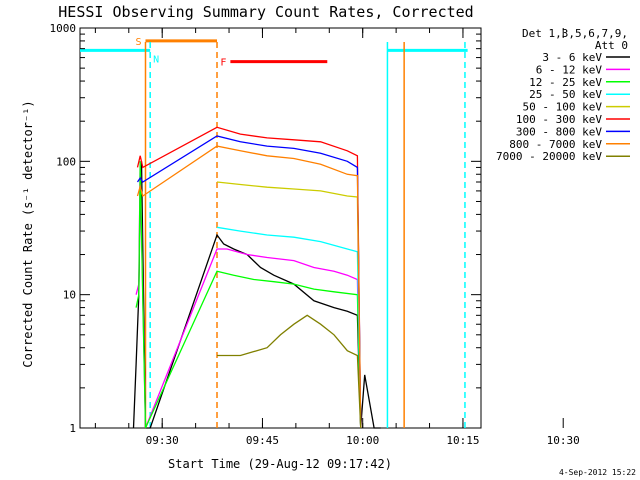 The height and width of the screenshot is (480, 640). What do you see at coordinates (559, 119) in the screenshot?
I see `legend-label: 100 - 300 keV` at bounding box center [559, 119].